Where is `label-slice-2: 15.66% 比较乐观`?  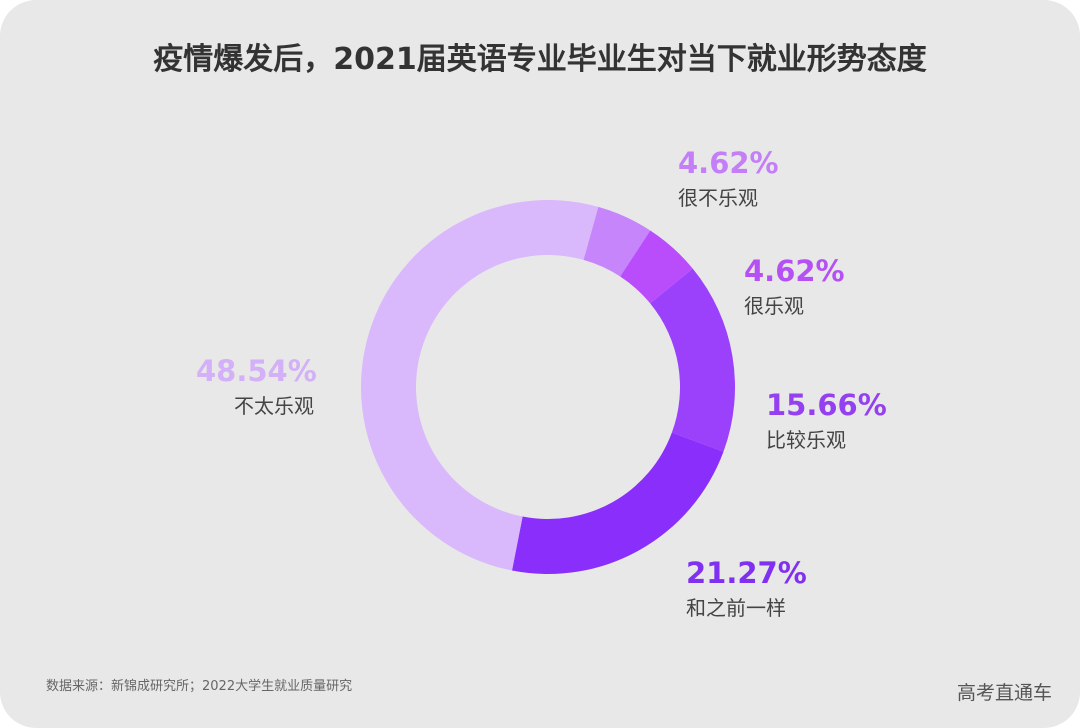
label-slice-2: 15.66% 比较乐观 is located at coordinates (826, 421).